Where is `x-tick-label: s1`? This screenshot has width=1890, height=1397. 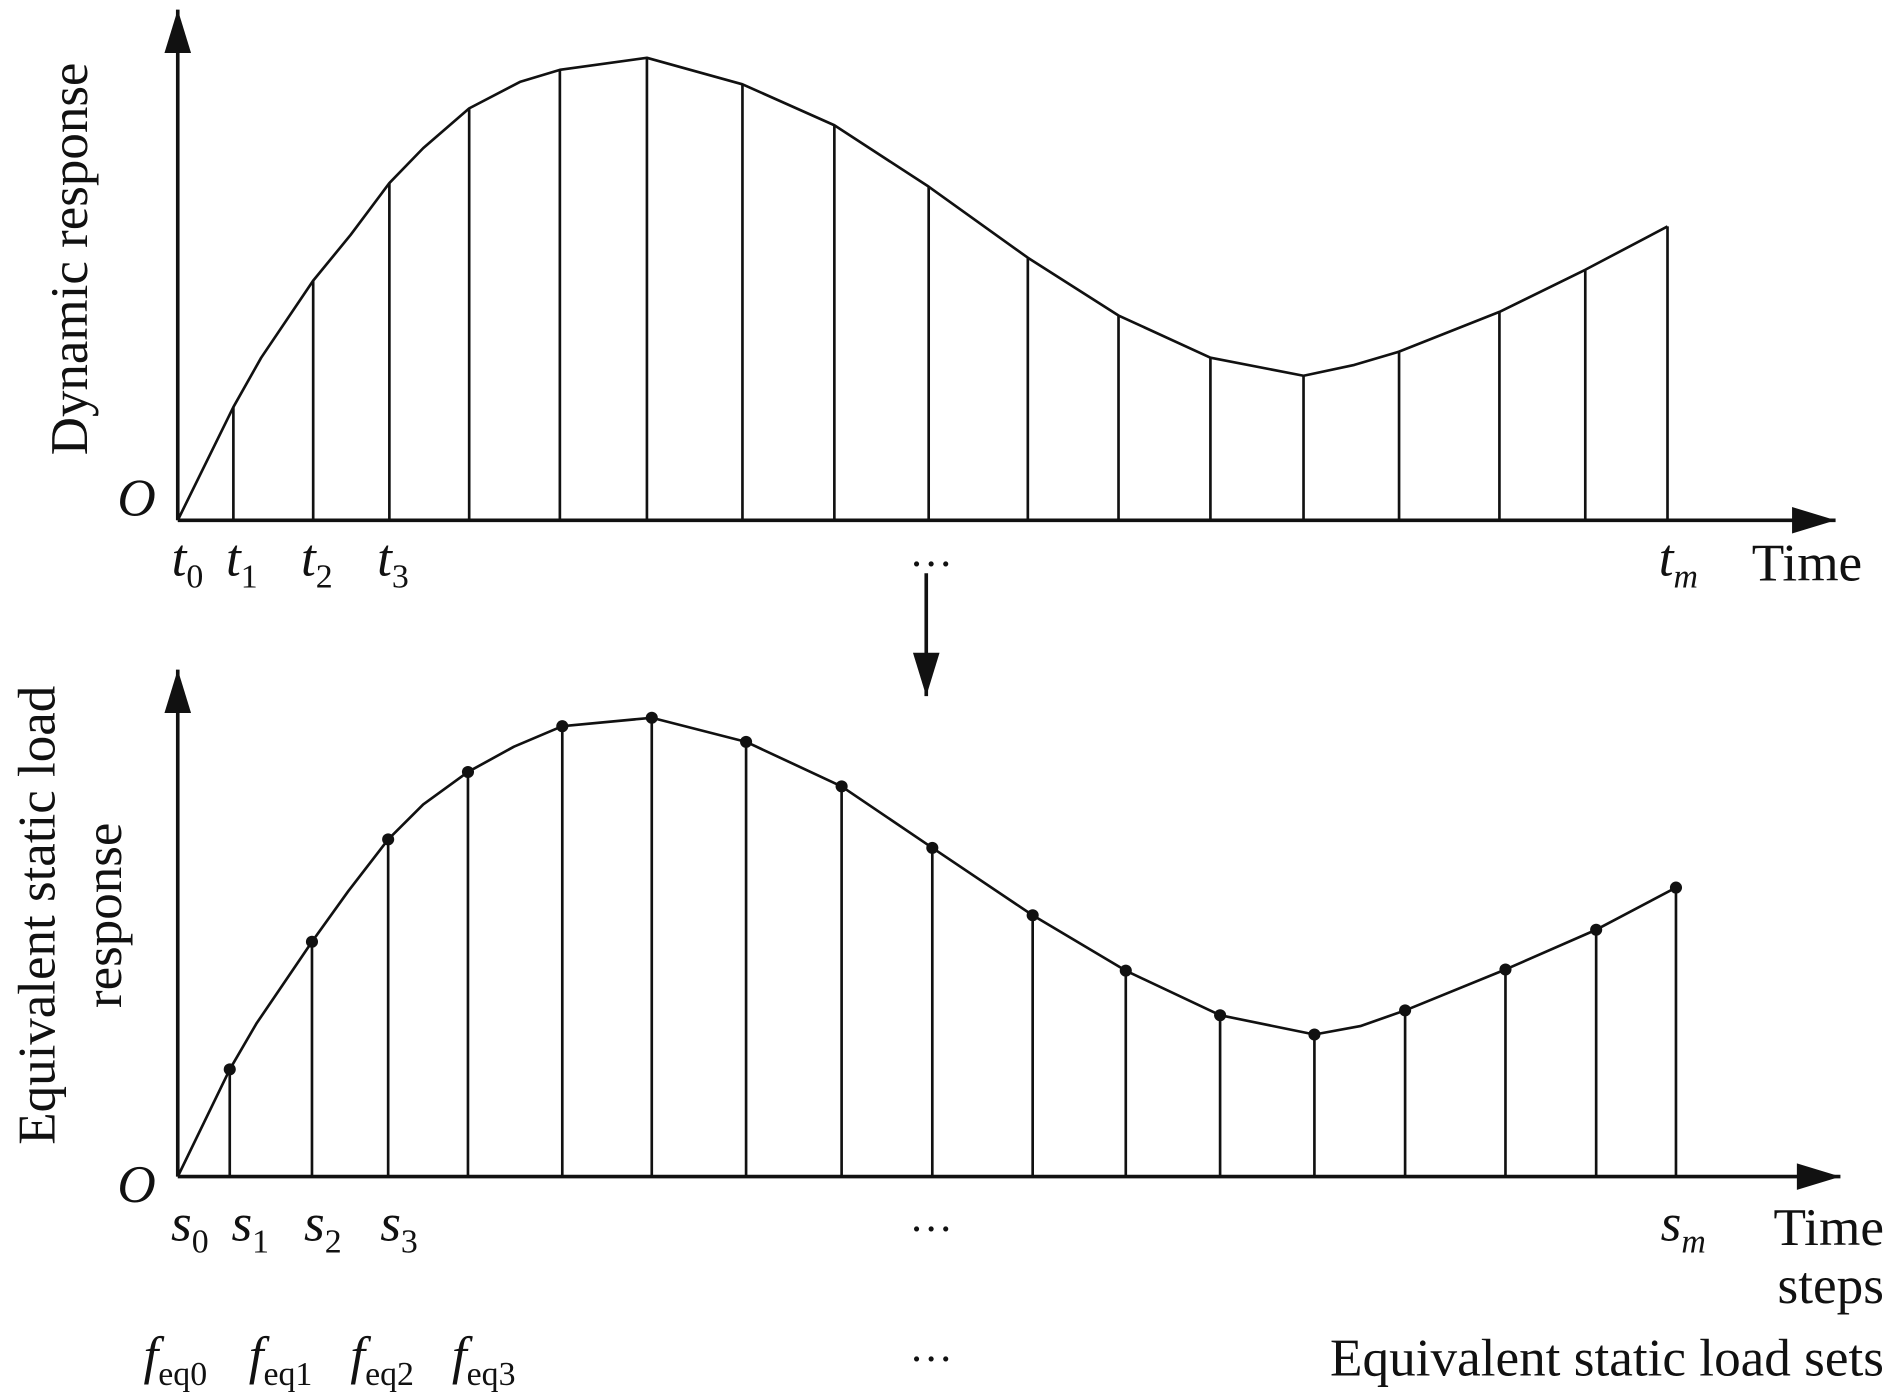 x-tick-label: s1 is located at coordinates (250, 1228).